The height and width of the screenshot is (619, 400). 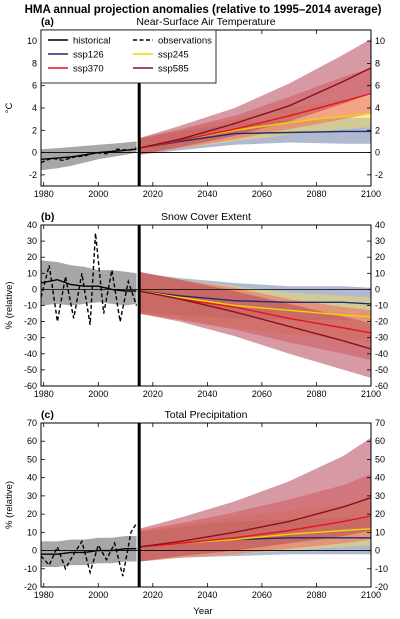 I want to click on y-tick-label-left: -40, so click(x=30, y=354).